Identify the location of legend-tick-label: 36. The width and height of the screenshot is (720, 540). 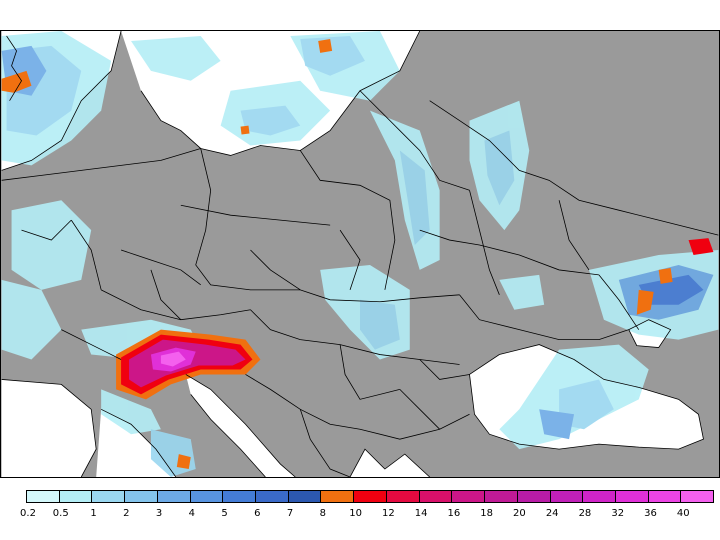
(650, 513).